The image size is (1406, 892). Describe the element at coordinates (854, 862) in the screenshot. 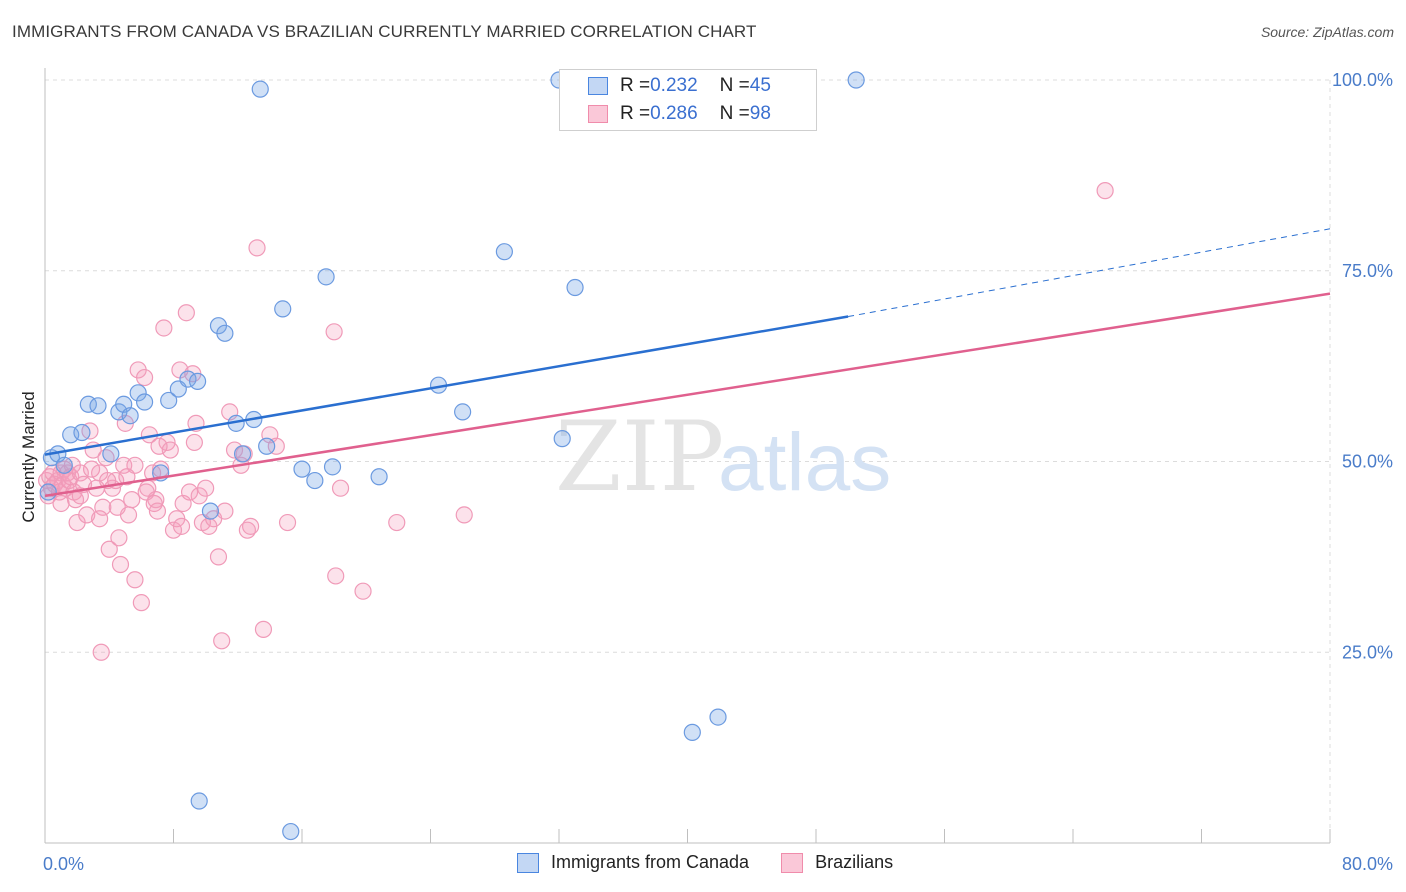

I see `legend-label-brazilians: Brazilians` at that location.